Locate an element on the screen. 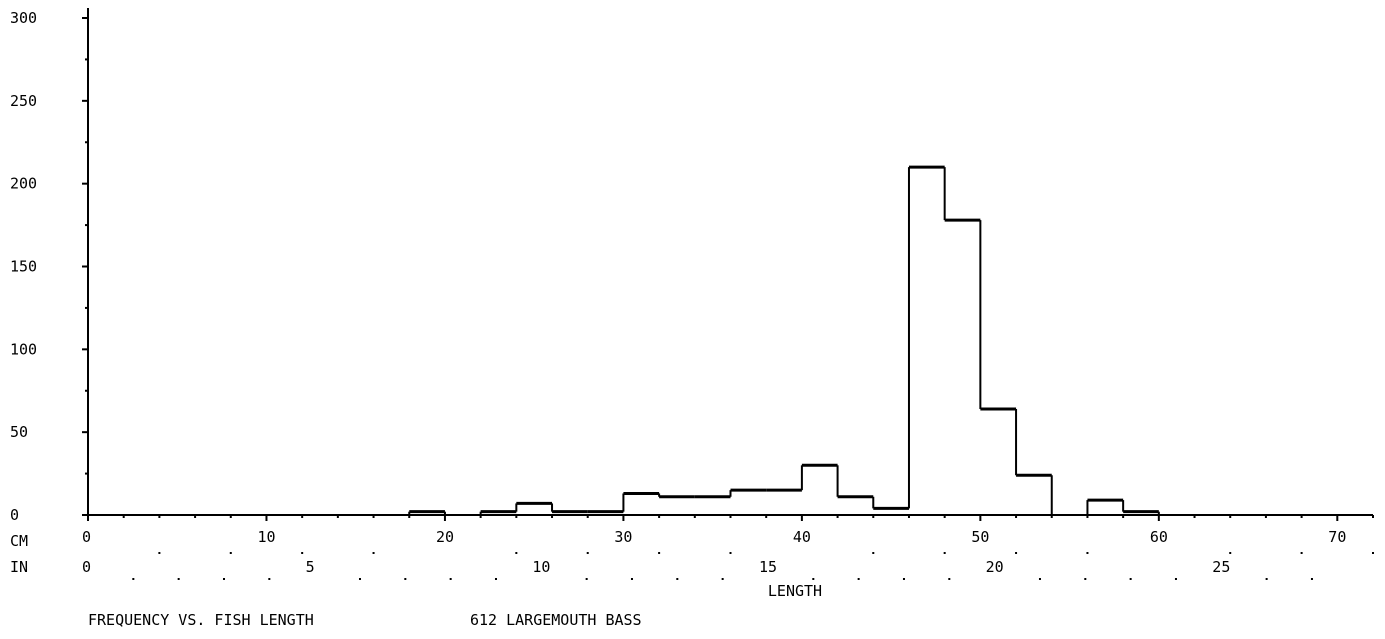 This screenshot has height=639, width=1385. x-tick-label-cm: 50 is located at coordinates (980, 537).